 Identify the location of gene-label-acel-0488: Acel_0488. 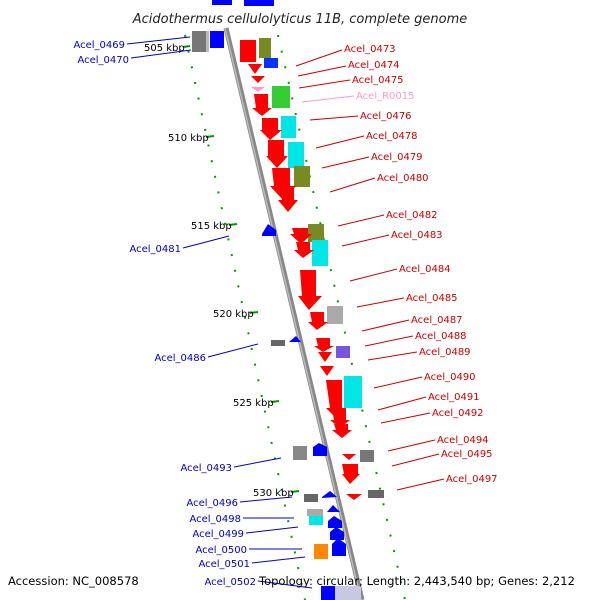
(441, 336).